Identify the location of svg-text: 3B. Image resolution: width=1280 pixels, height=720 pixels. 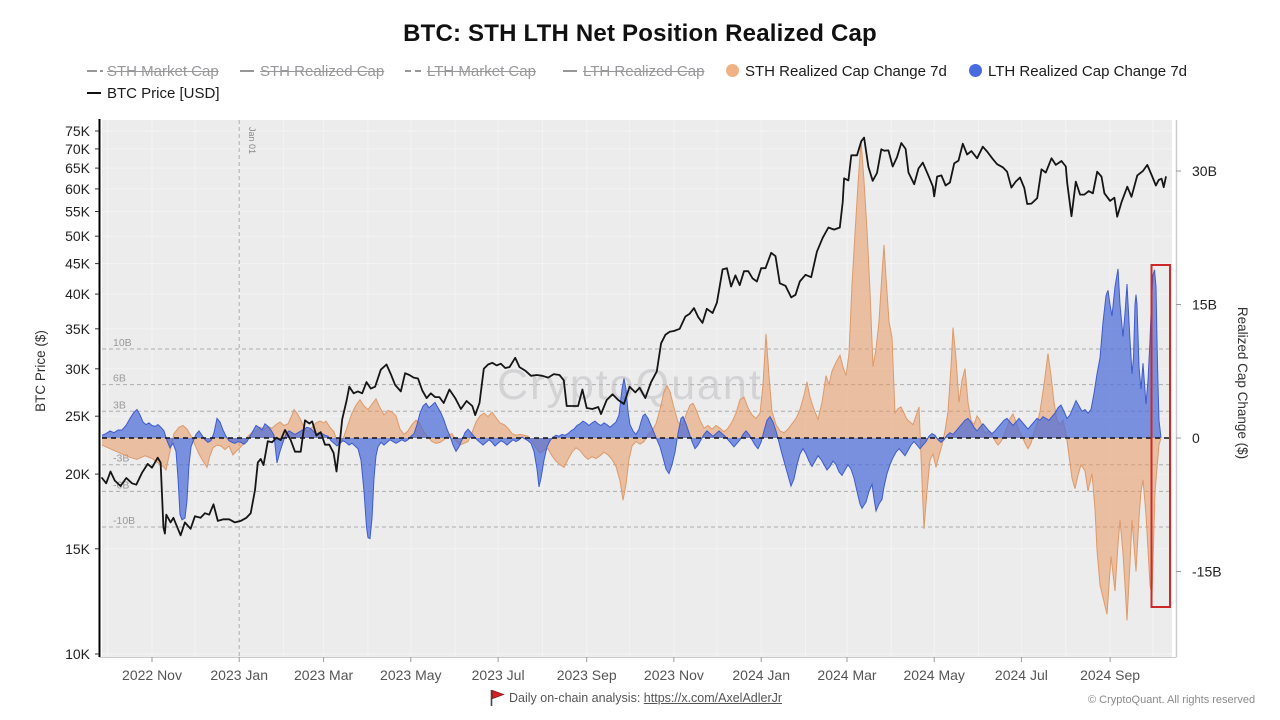
(119, 405).